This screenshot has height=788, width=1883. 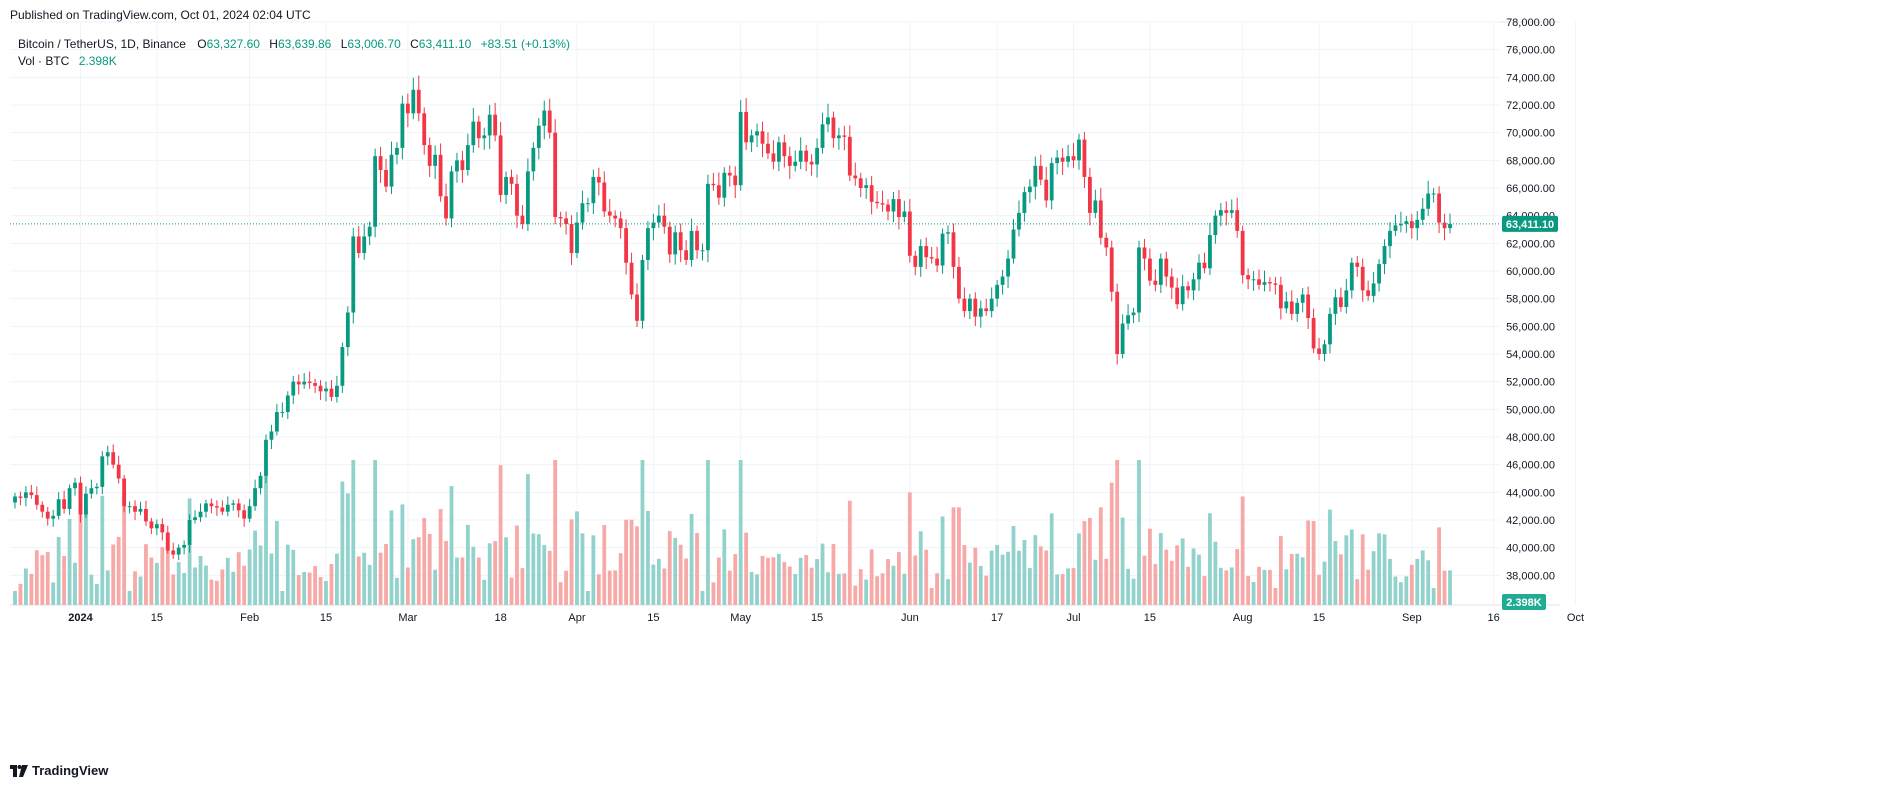 I want to click on footer-brand: TradingView, so click(x=59, y=770).